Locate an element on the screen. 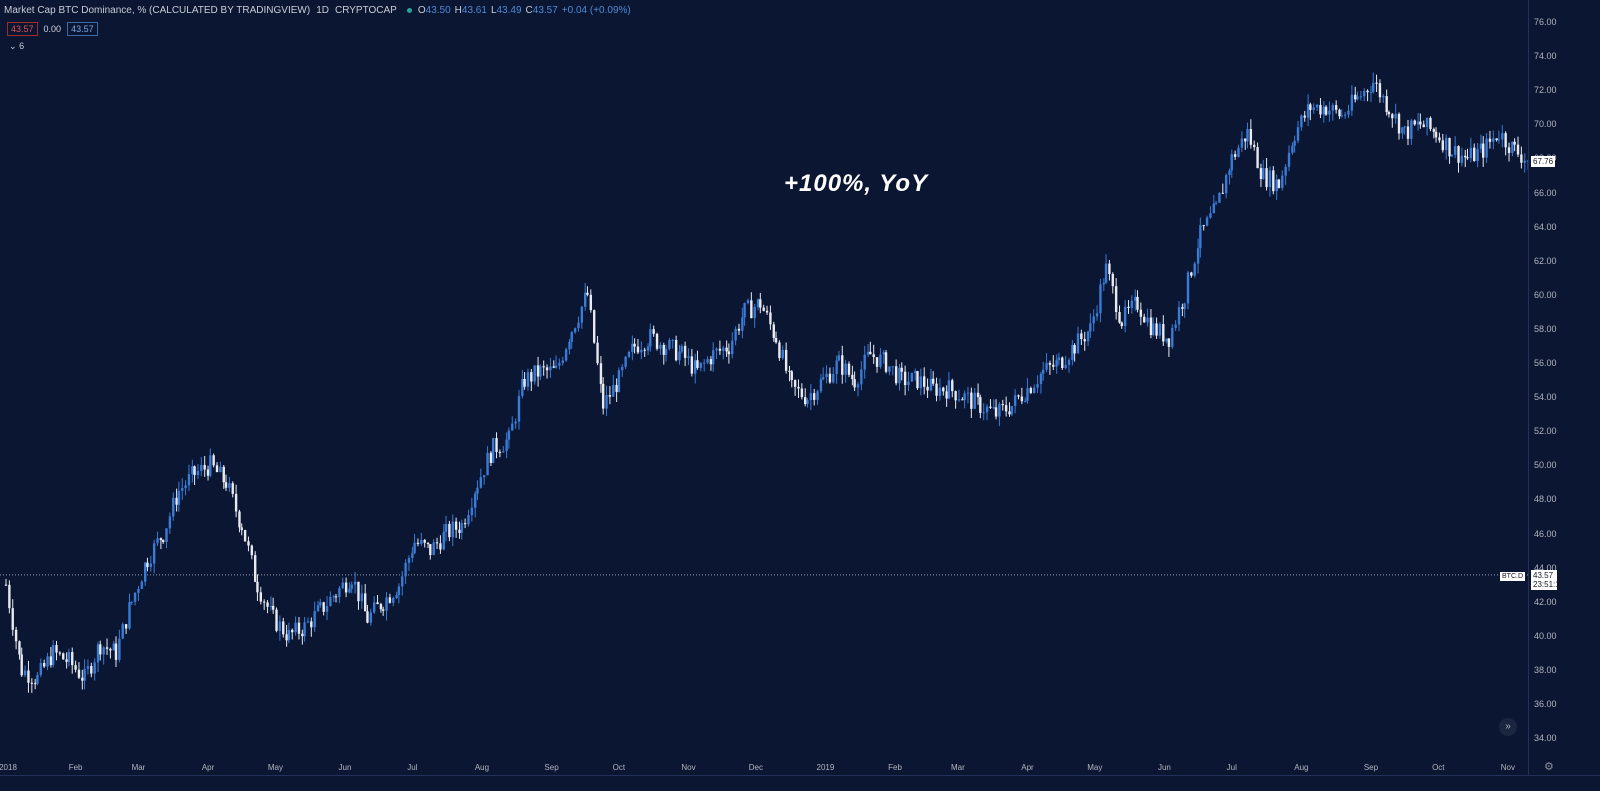 The height and width of the screenshot is (791, 1600). interval-label: 1D is located at coordinates (322, 10).